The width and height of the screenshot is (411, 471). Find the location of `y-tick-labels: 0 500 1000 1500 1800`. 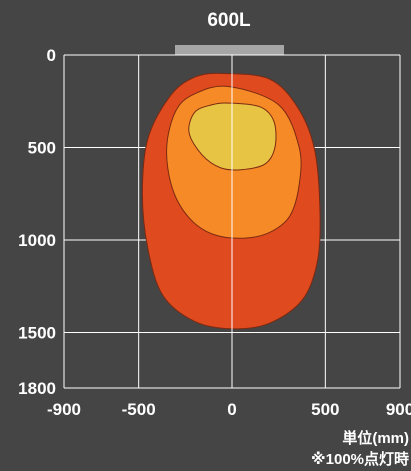

y-tick-labels: 0 500 1000 1500 1800 is located at coordinates (37, 222).